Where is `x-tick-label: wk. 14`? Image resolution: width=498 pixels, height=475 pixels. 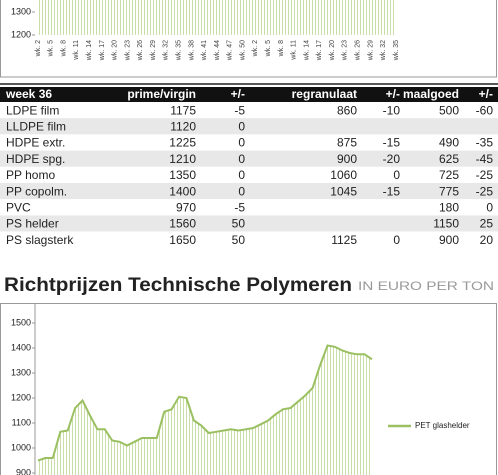
x-tick-label: wk. 14 is located at coordinates (306, 50).